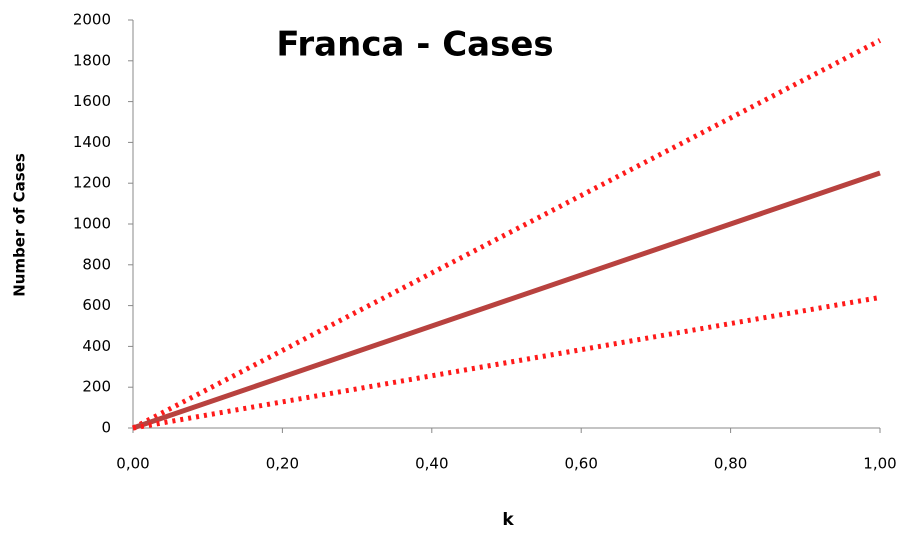 This screenshot has width=907, height=535. What do you see at coordinates (92, 101) in the screenshot?
I see `y-tick-label: 1600` at bounding box center [92, 101].